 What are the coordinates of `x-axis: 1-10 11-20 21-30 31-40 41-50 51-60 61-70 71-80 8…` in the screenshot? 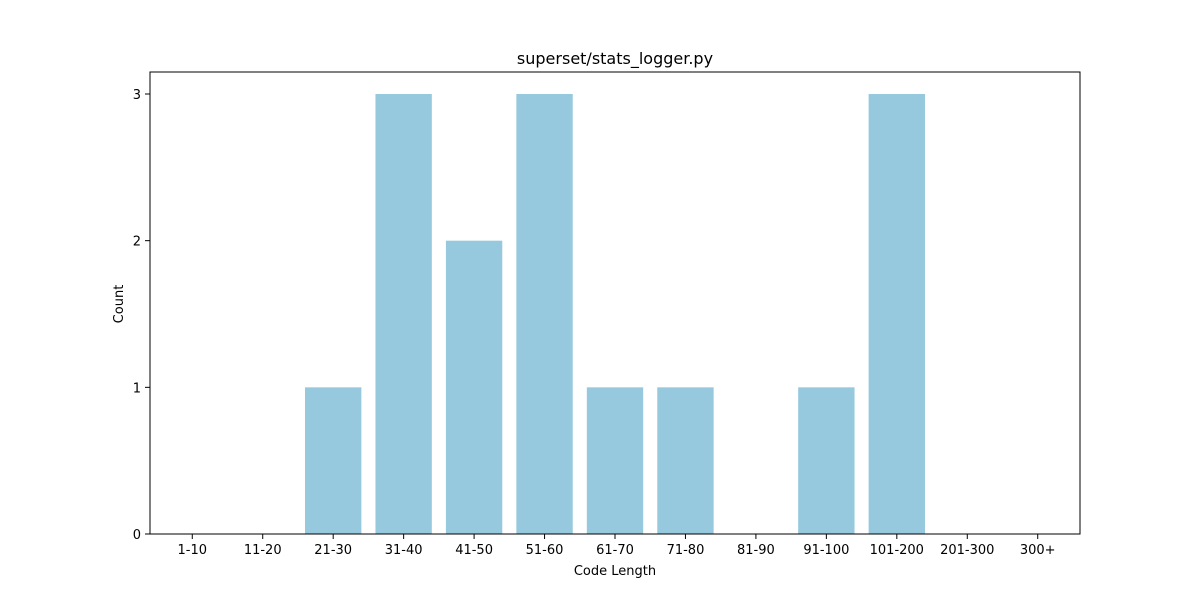 It's located at (617, 546).